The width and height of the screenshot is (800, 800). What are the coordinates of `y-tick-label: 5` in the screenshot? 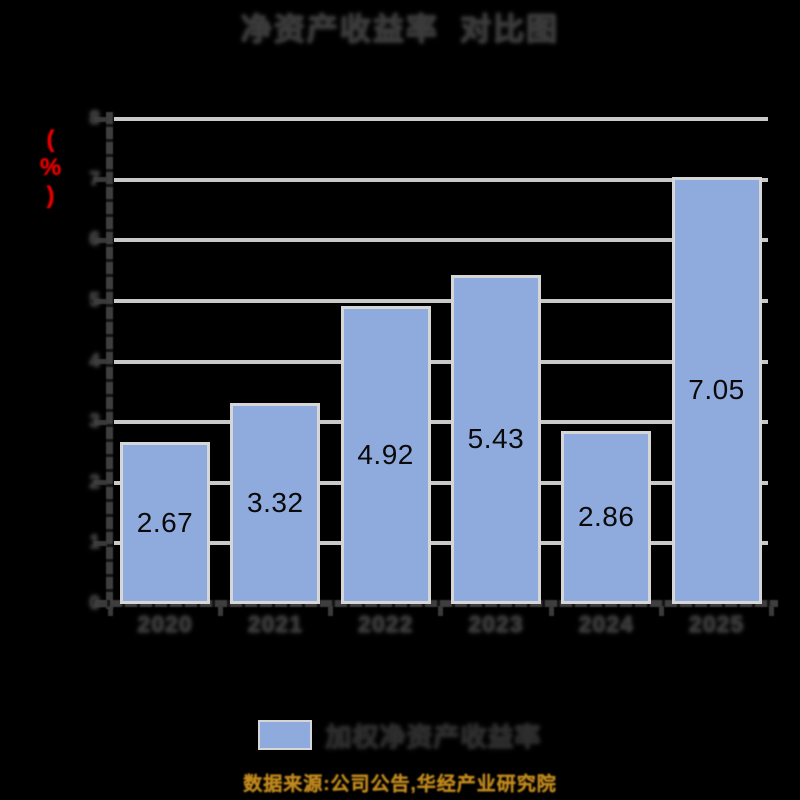 It's located at (94, 300).